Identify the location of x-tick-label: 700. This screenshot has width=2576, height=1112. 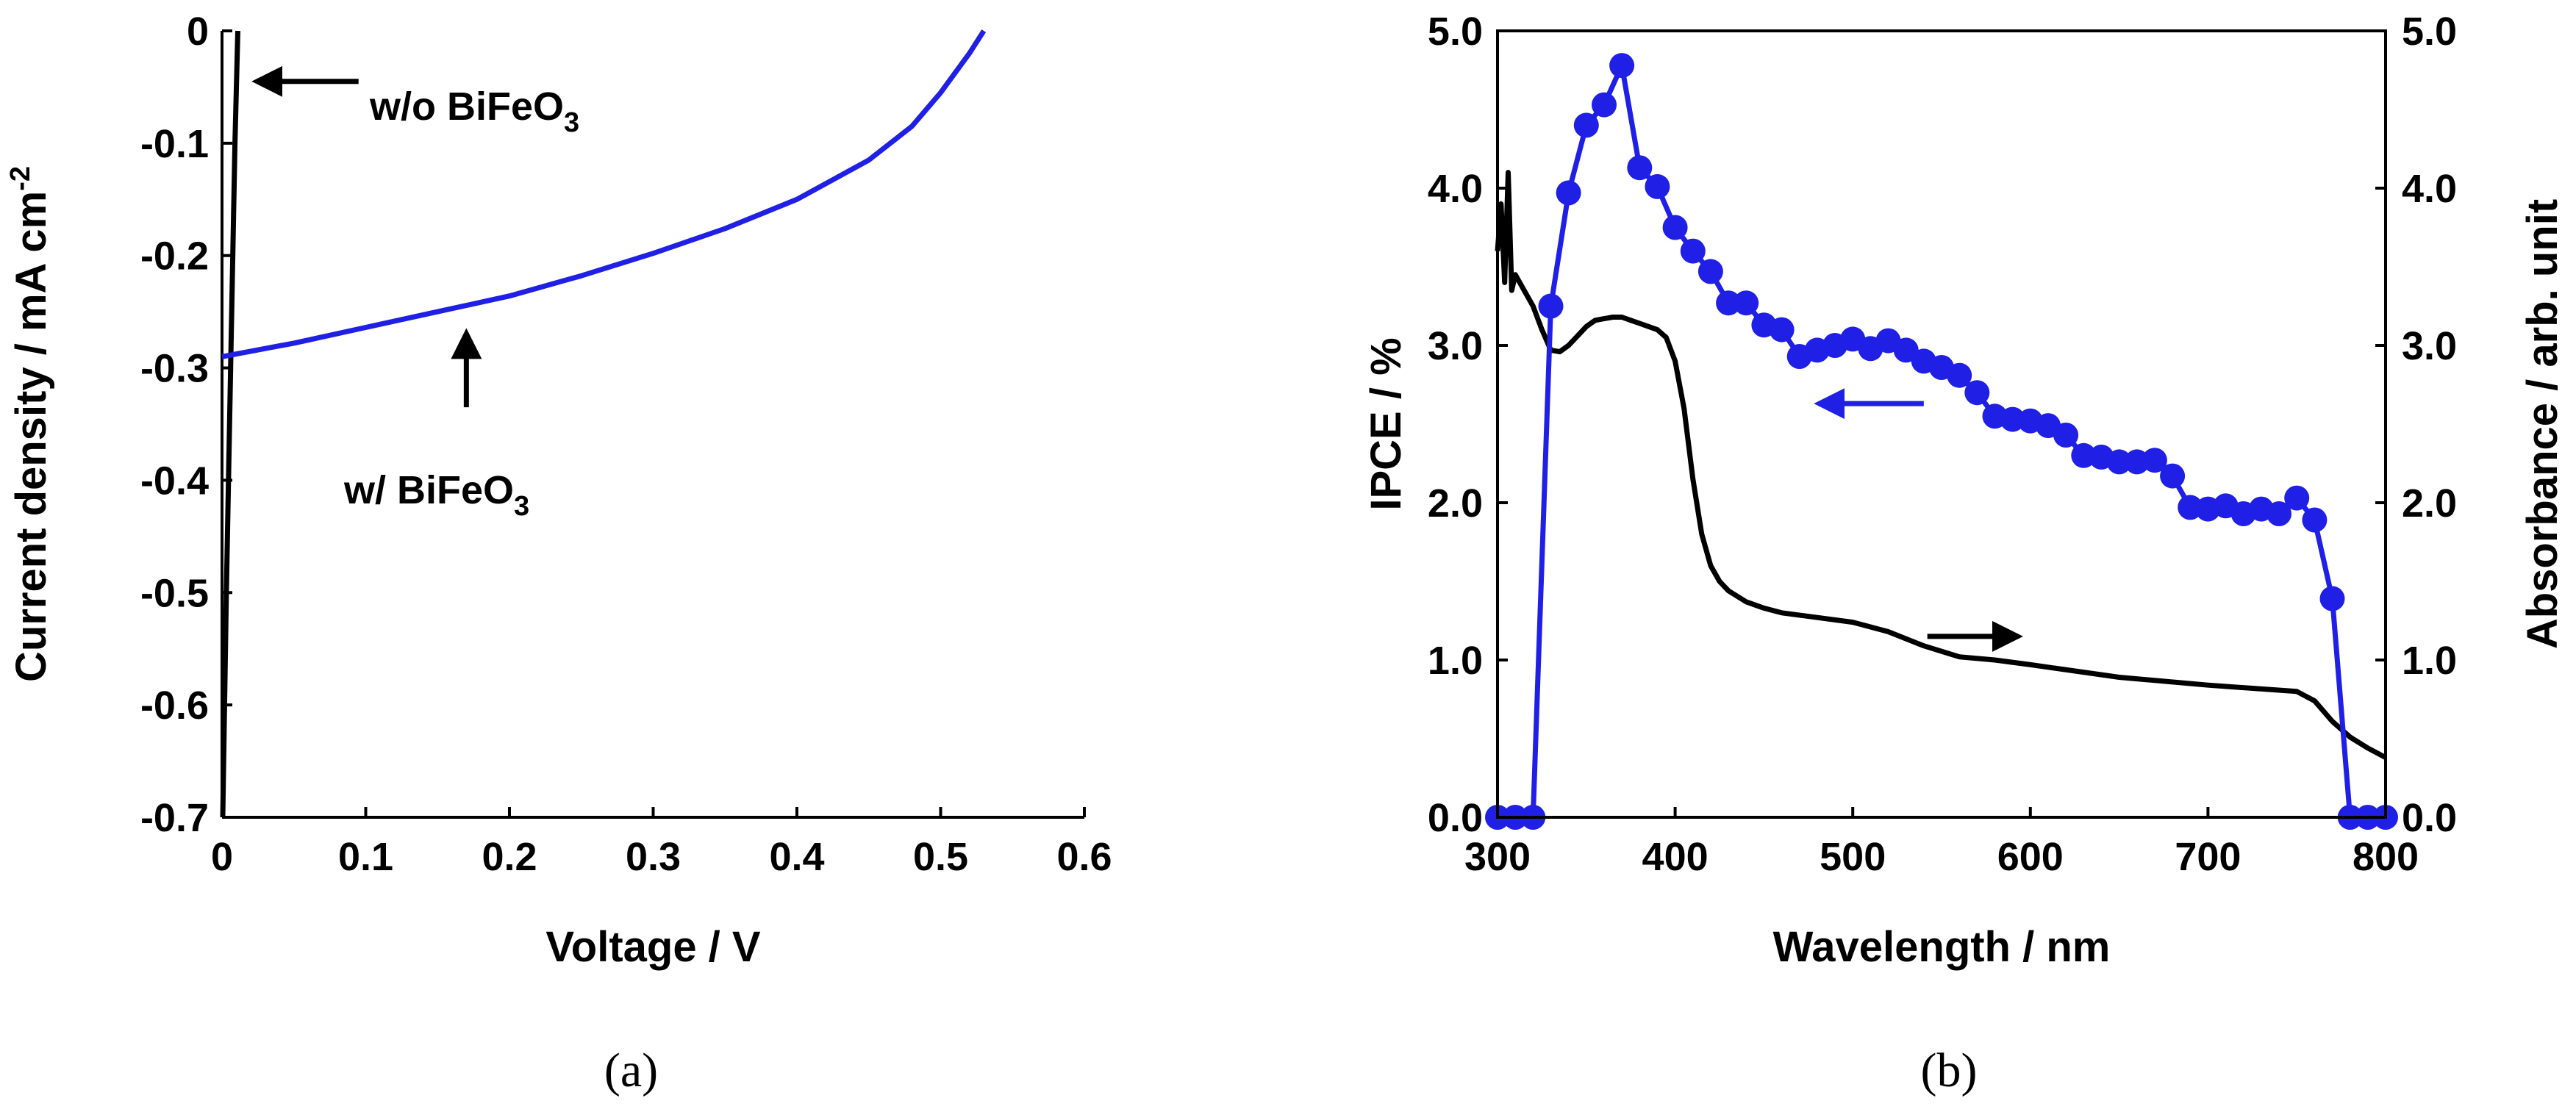
(2208, 857).